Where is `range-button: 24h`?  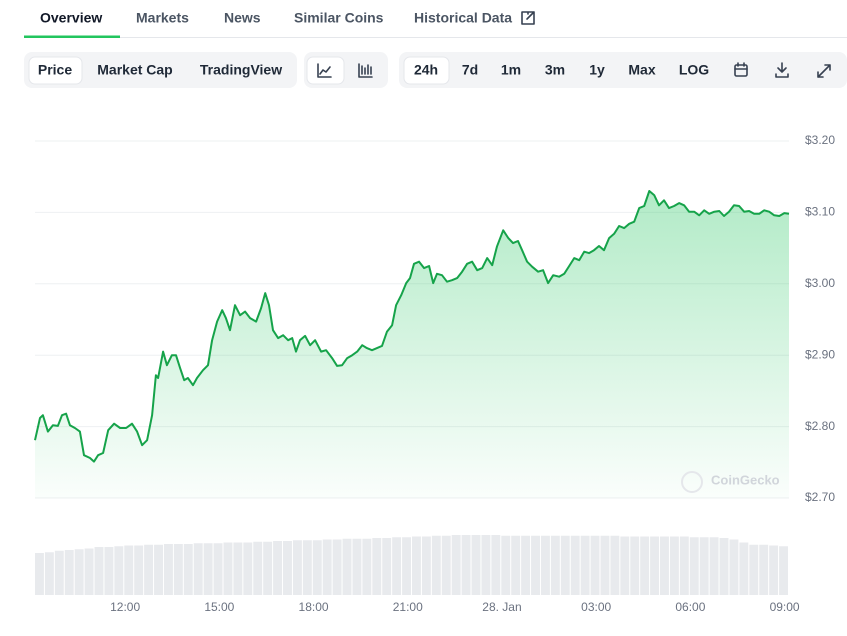 range-button: 24h is located at coordinates (426, 70).